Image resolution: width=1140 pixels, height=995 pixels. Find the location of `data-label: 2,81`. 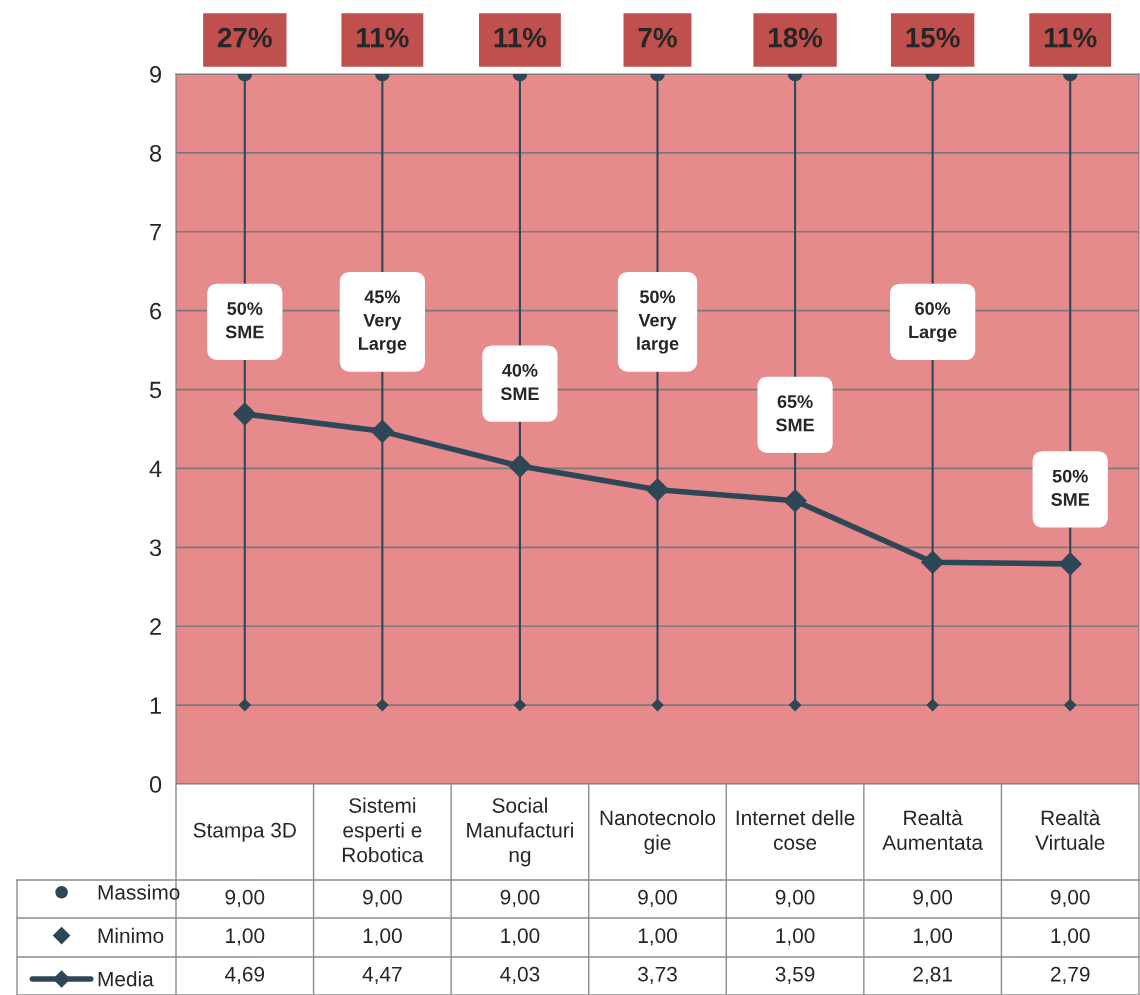

data-label: 2,81 is located at coordinates (932, 975).